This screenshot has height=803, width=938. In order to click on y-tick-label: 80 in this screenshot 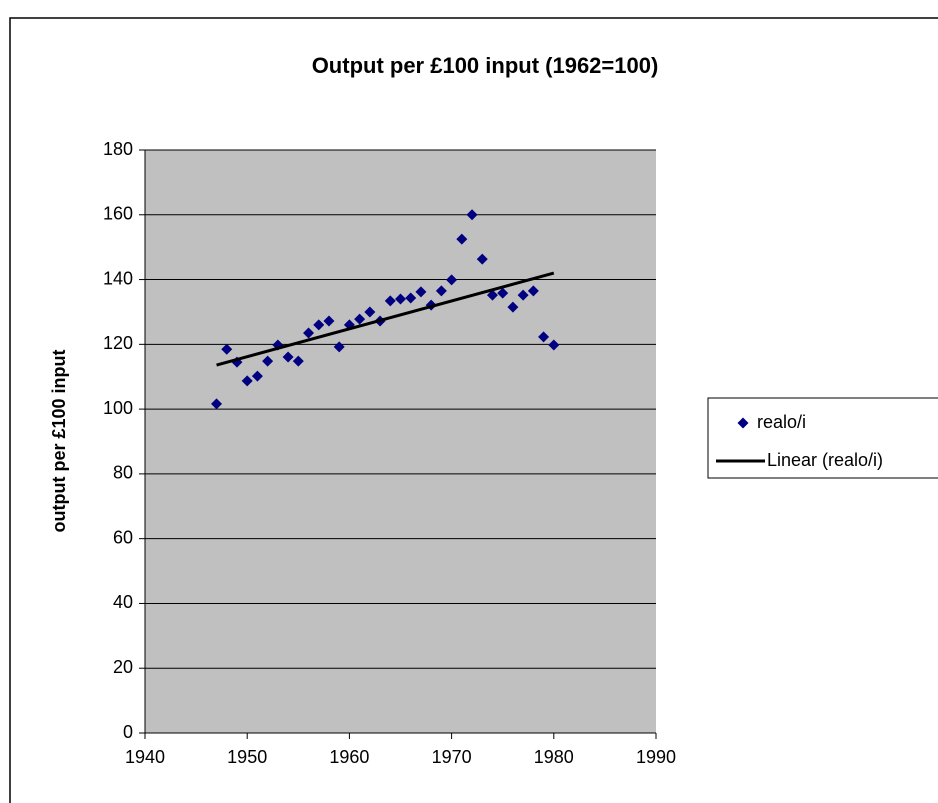, I will do `click(123, 473)`.